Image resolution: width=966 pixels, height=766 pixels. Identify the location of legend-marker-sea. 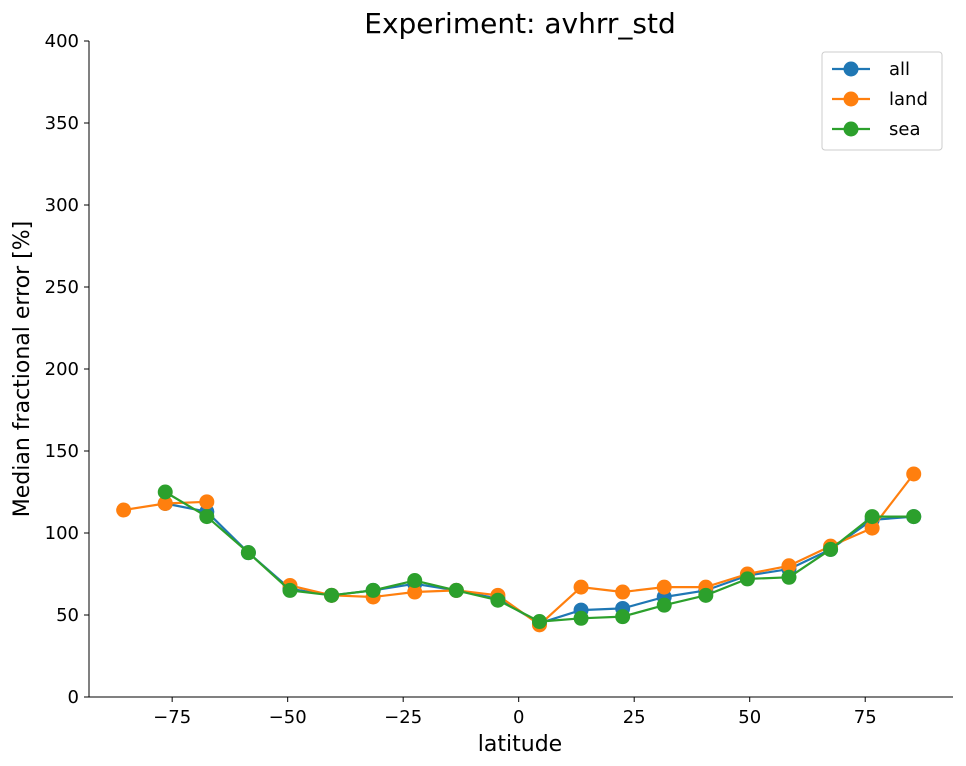
(851, 129).